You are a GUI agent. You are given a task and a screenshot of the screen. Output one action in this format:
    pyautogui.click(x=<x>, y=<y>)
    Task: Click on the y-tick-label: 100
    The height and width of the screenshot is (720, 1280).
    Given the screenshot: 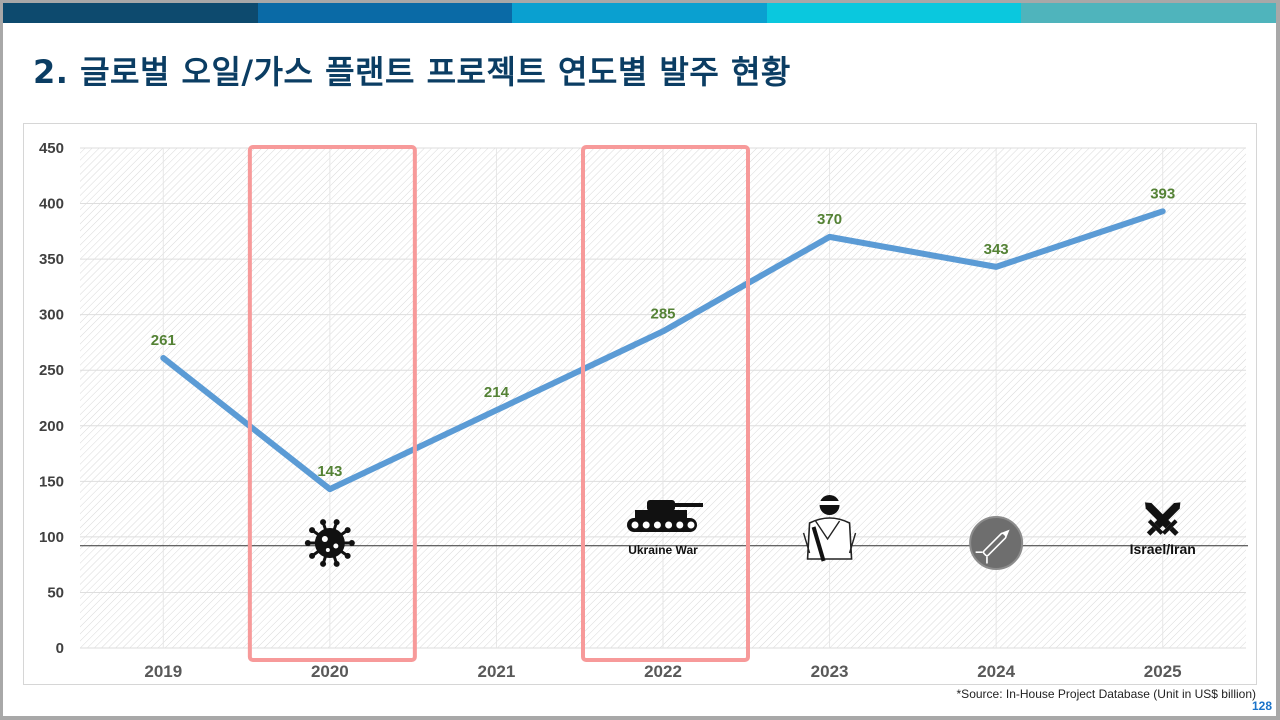 What is the action you would take?
    pyautogui.click(x=51, y=537)
    